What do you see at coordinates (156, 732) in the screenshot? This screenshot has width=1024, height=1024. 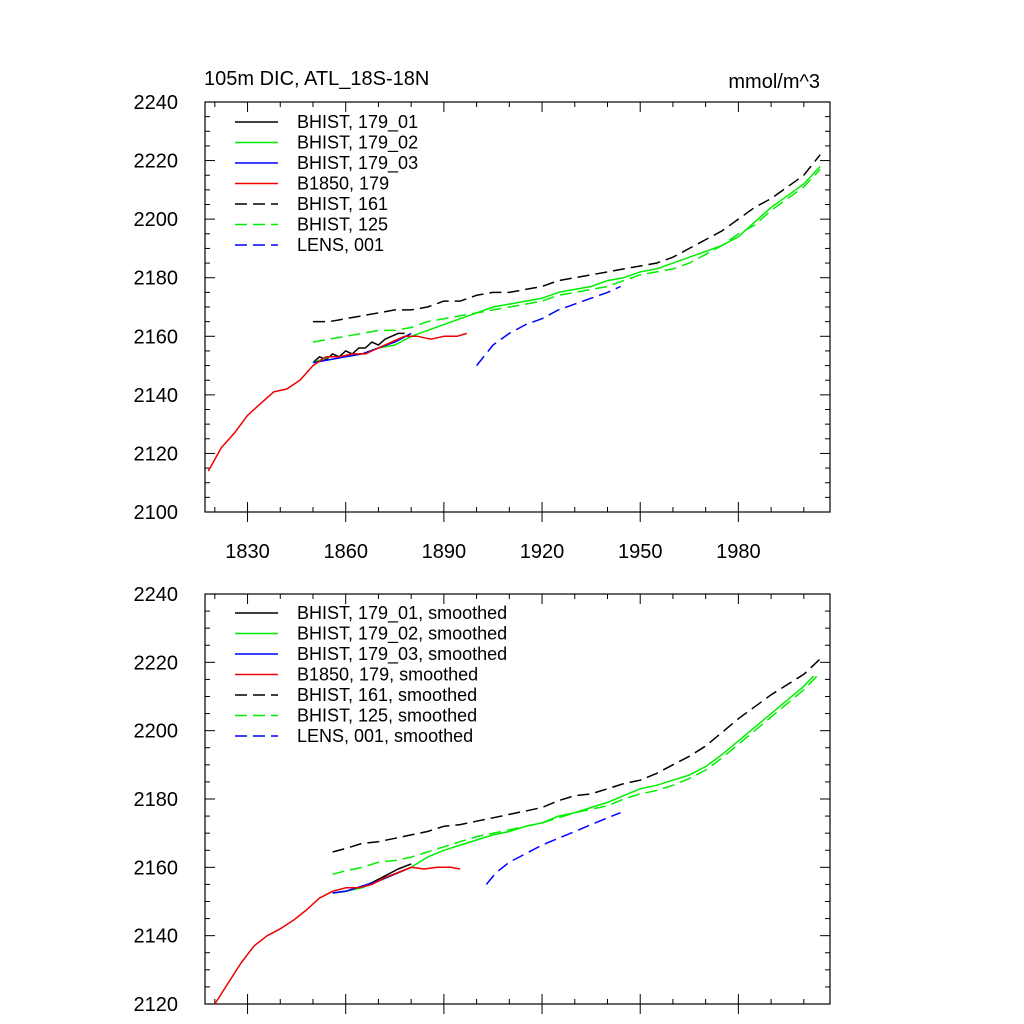 I see `bottom-y-tick-label: 2200` at bounding box center [156, 732].